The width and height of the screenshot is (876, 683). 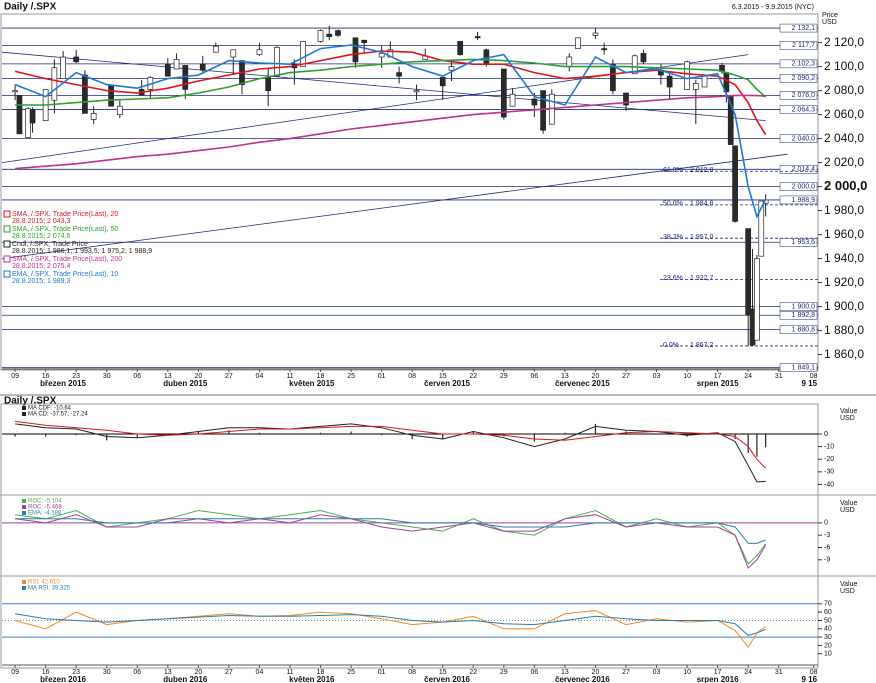 What do you see at coordinates (828, 629) in the screenshot?
I see `y-tick-label: 40` at bounding box center [828, 629].